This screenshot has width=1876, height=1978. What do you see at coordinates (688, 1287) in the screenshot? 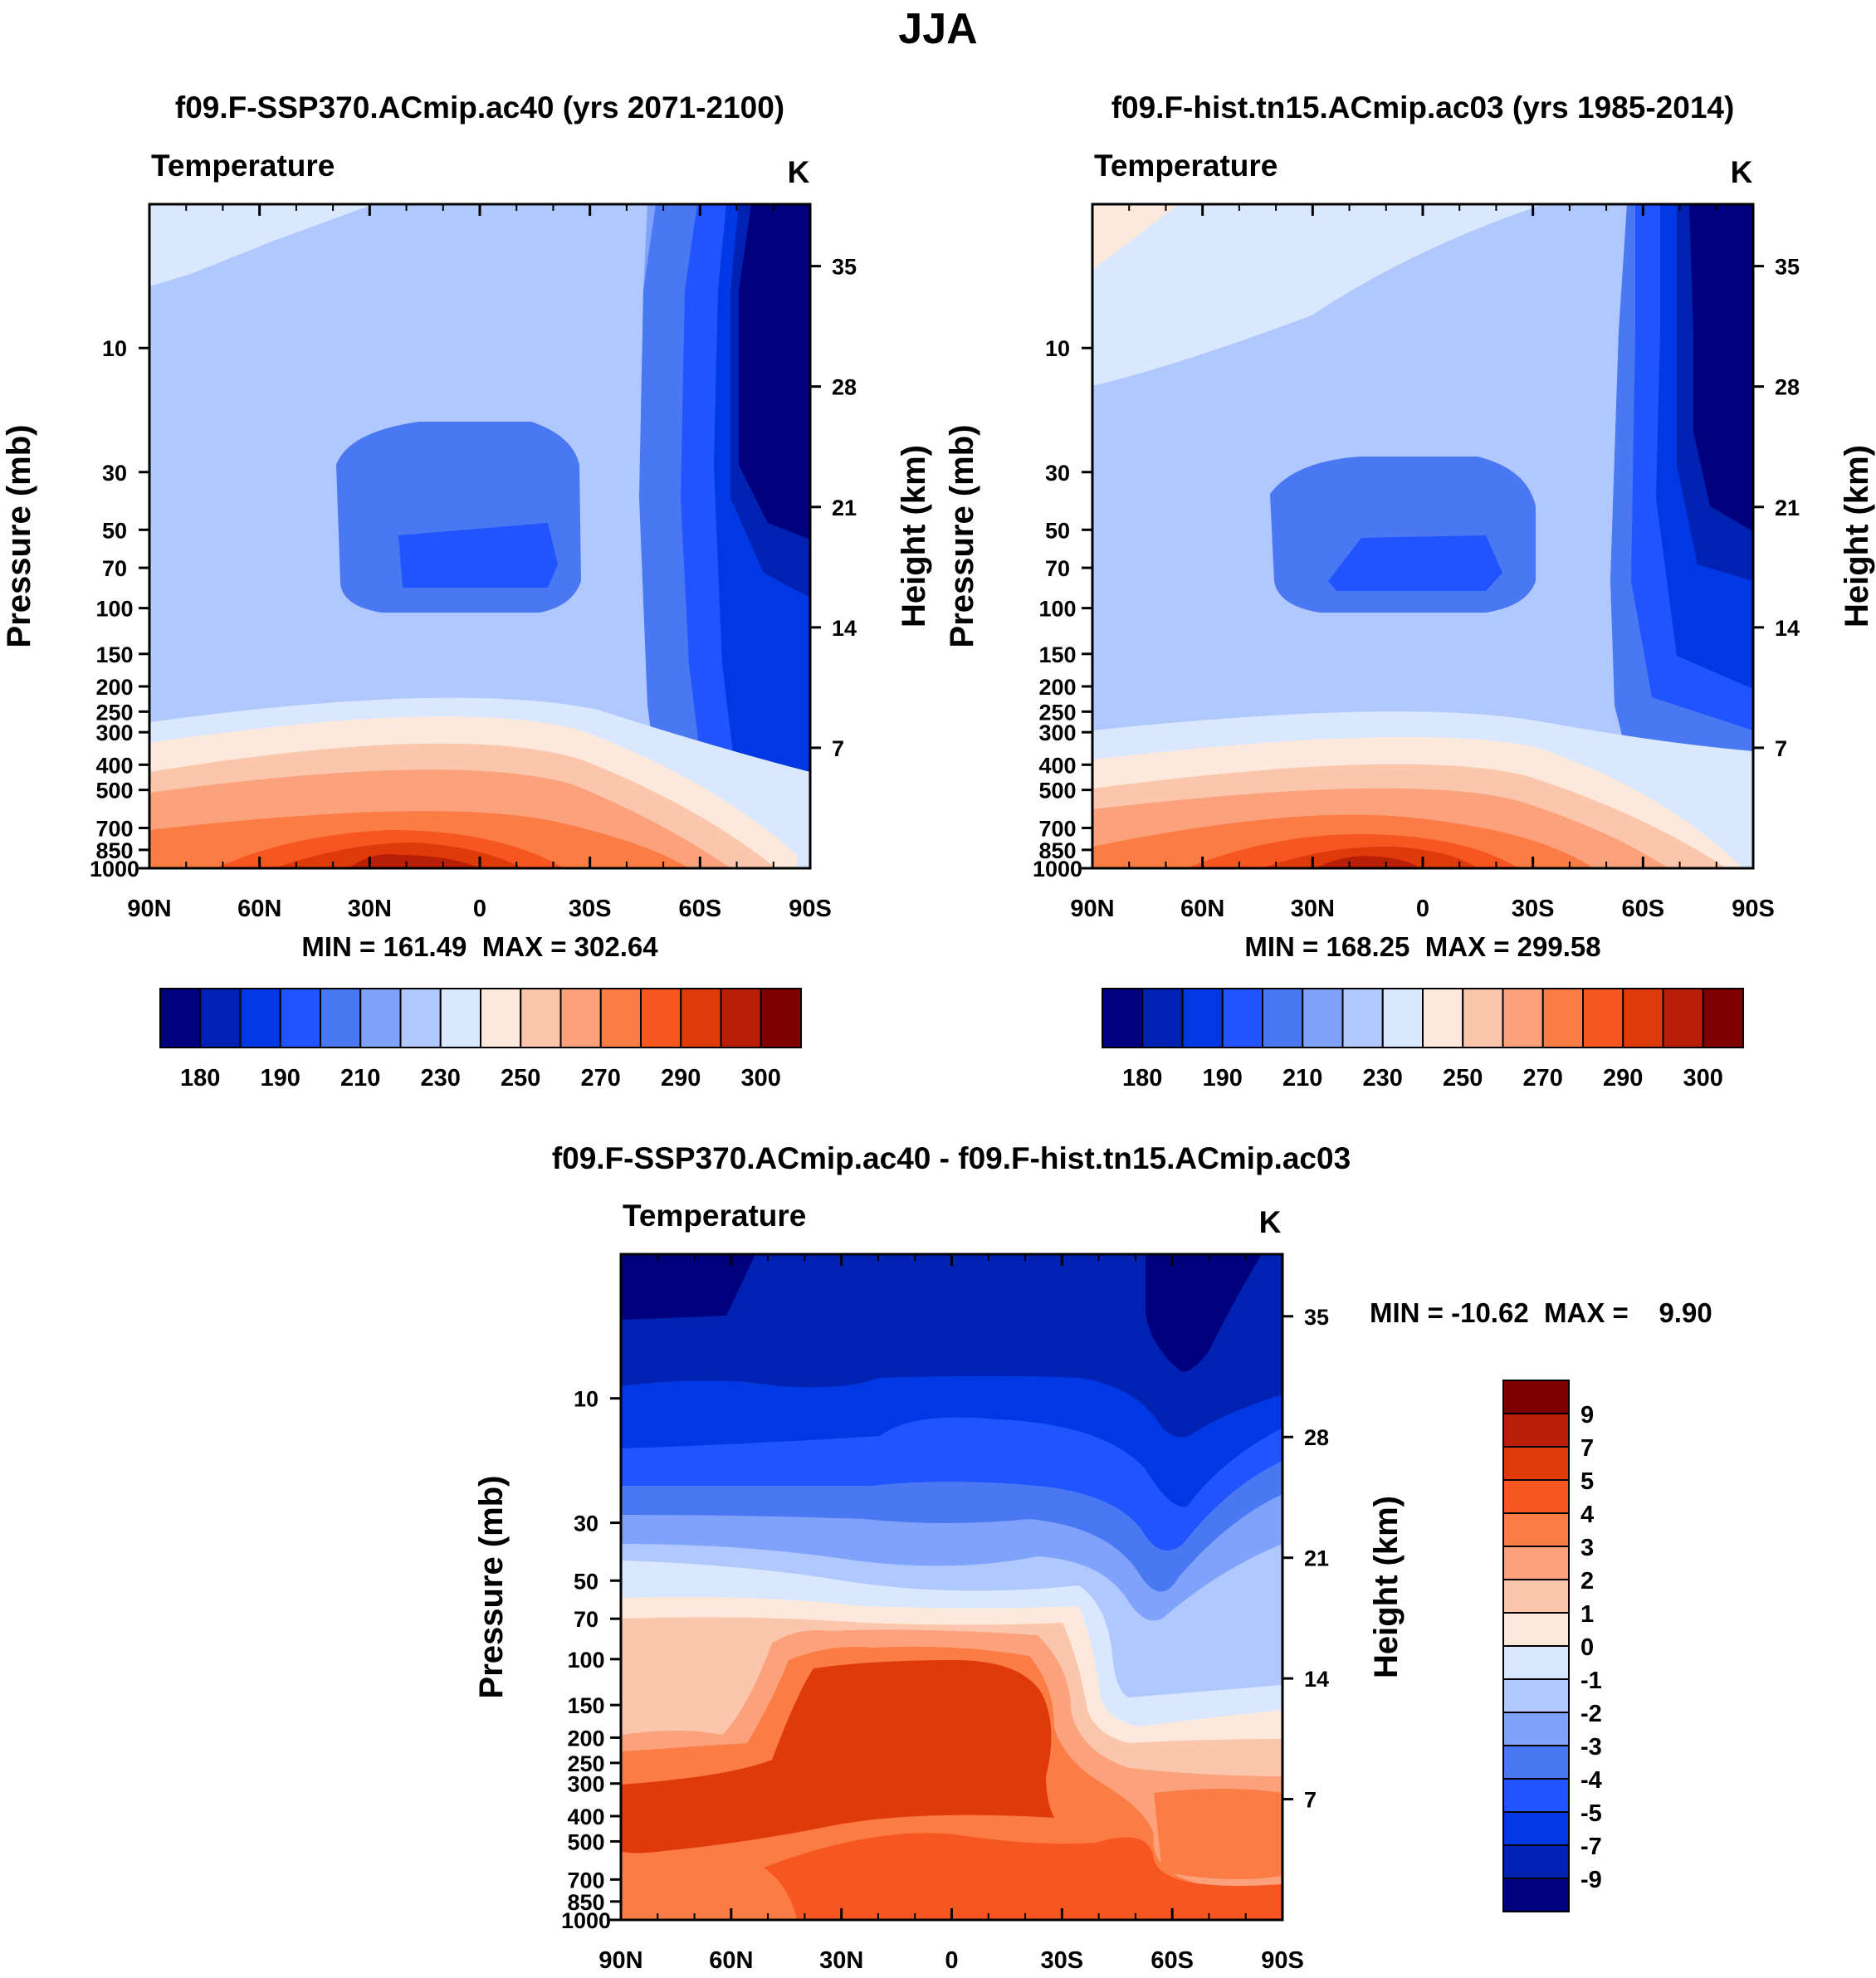
I see `band-neg9-west` at bounding box center [688, 1287].